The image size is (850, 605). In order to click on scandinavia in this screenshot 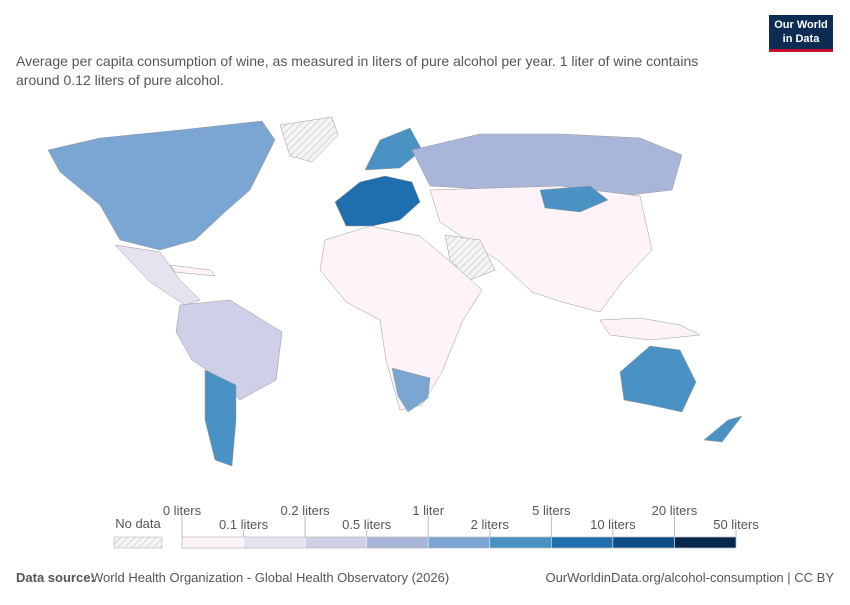, I will do `click(393, 149)`.